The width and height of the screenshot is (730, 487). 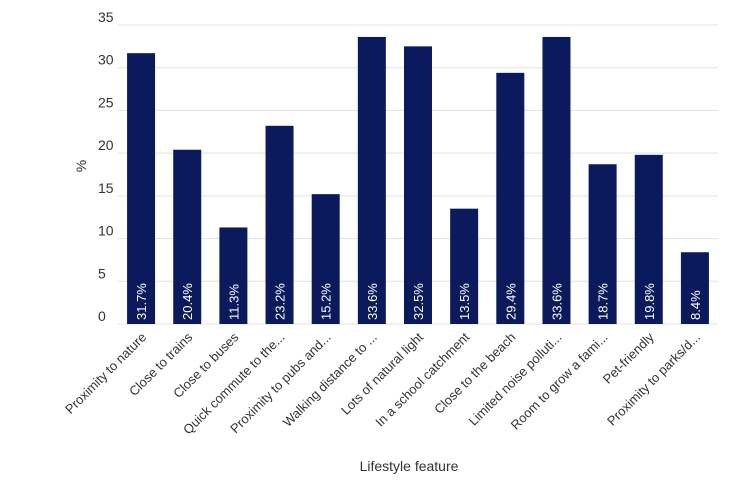 I want to click on x-tick-label: Close to the beach, so click(x=474, y=373).